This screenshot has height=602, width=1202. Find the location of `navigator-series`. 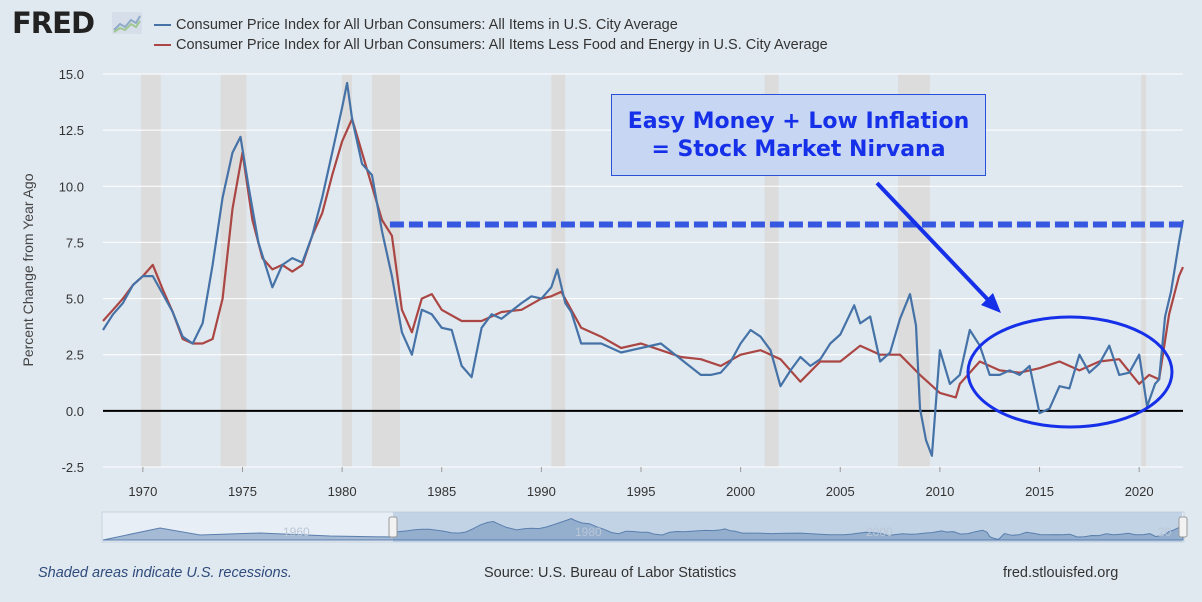

navigator-series is located at coordinates (643, 529).